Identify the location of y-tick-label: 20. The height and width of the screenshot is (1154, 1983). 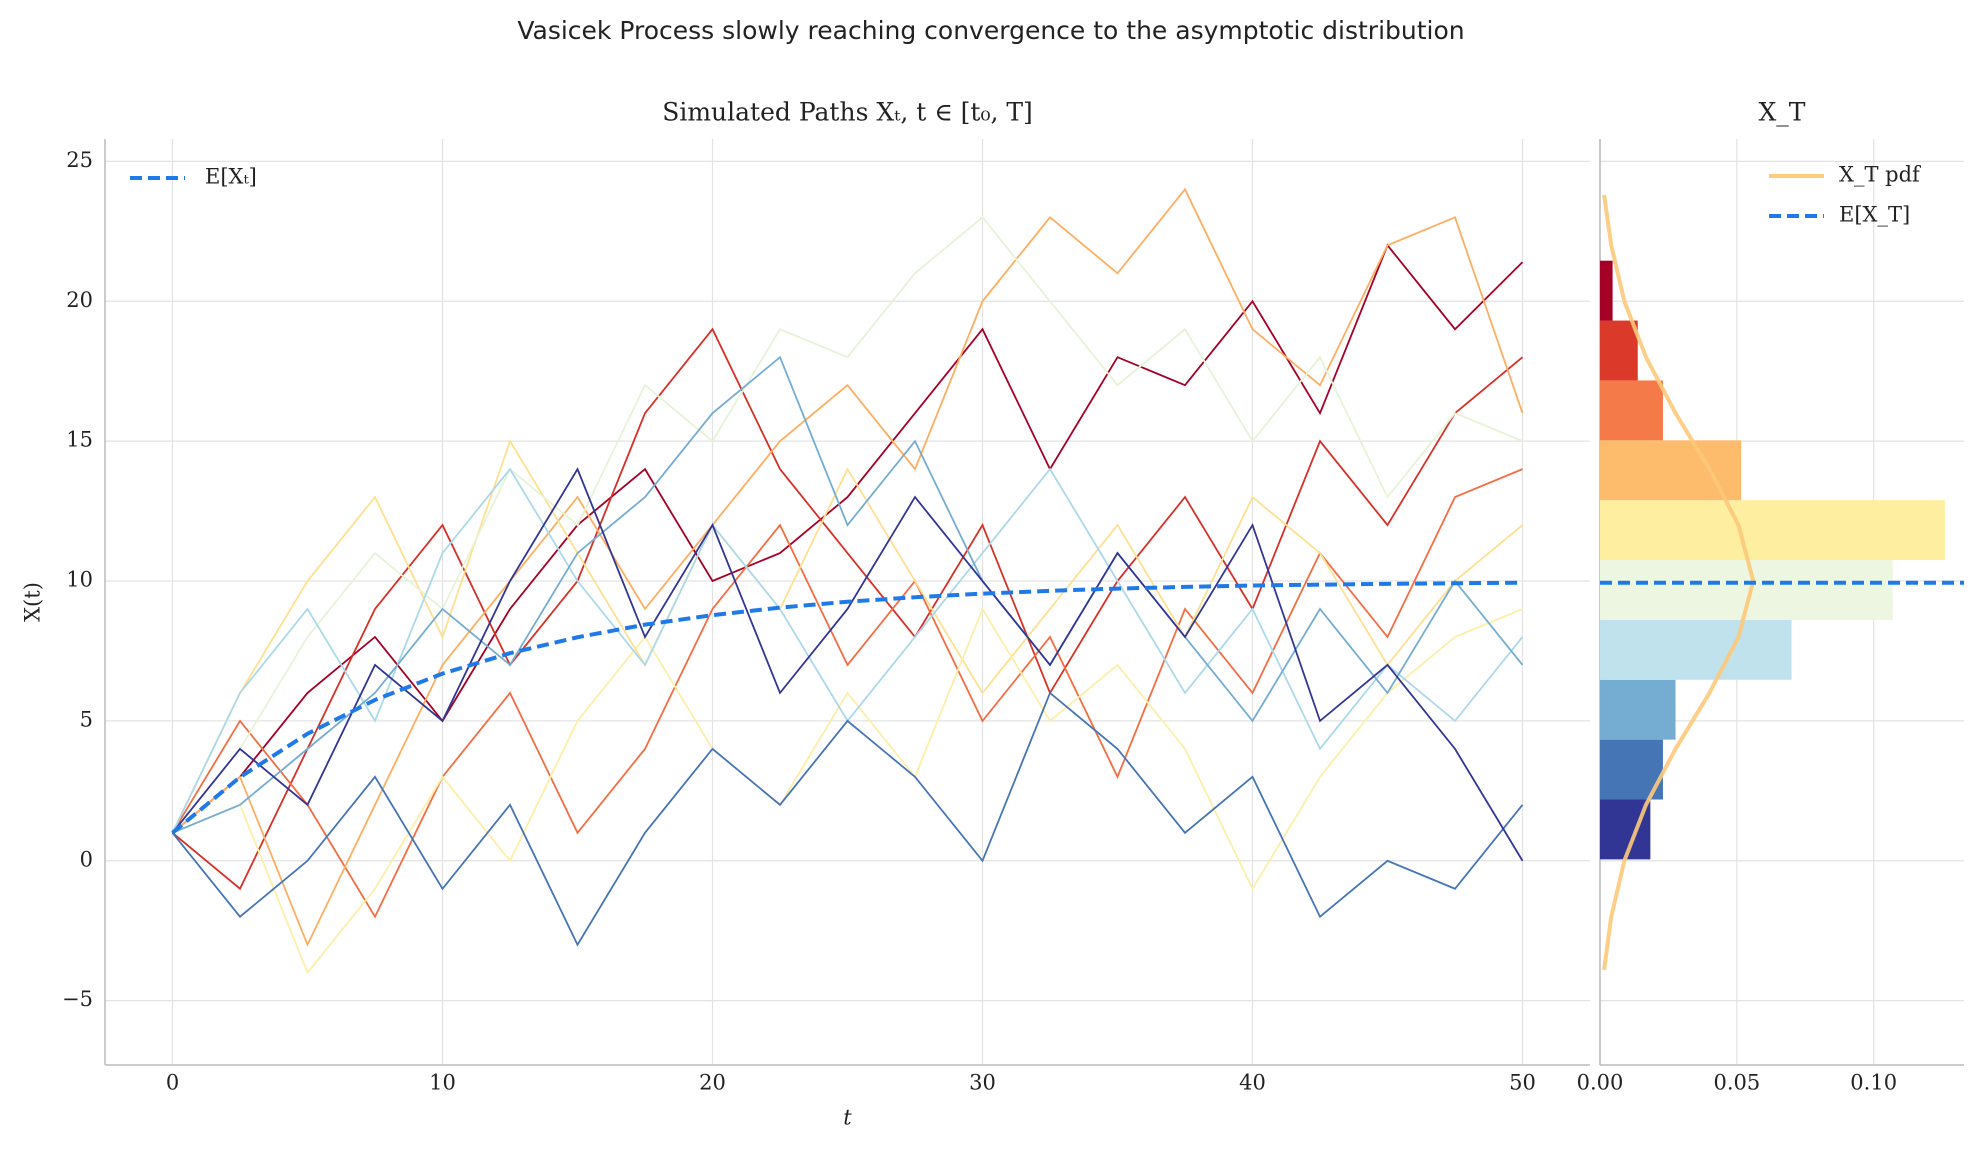
(79, 300).